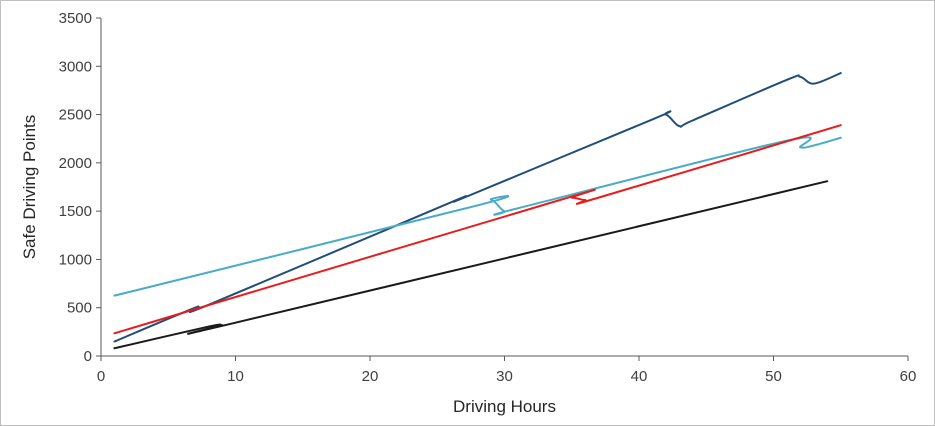 The width and height of the screenshot is (935, 426). Describe the element at coordinates (79, 308) in the screenshot. I see `y-tick-label: 500` at that location.